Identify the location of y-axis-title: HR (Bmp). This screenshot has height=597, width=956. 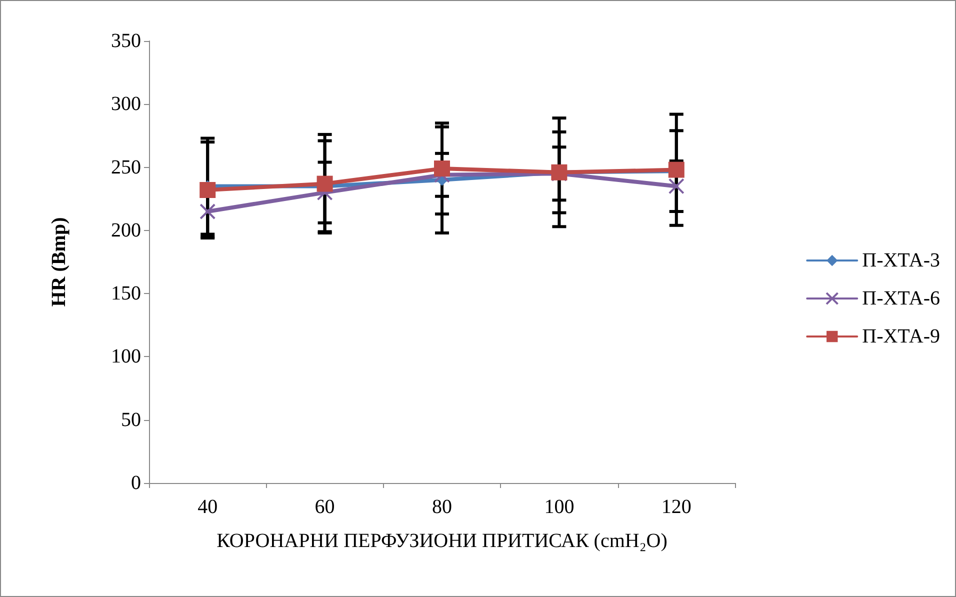
(59, 262).